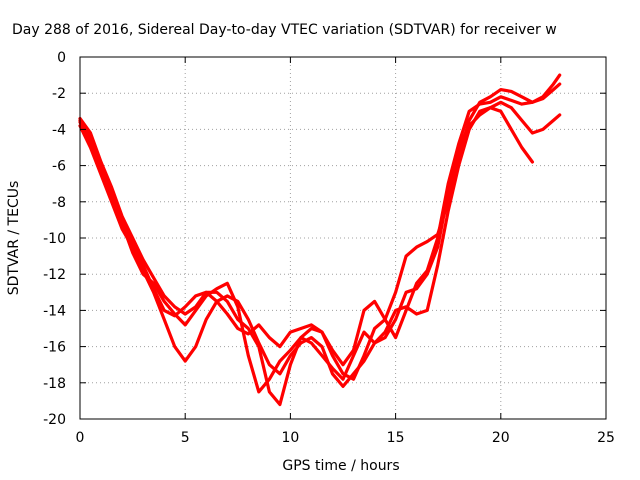  Describe the element at coordinates (54, 348) in the screenshot. I see `y-tick-label: -16` at that location.